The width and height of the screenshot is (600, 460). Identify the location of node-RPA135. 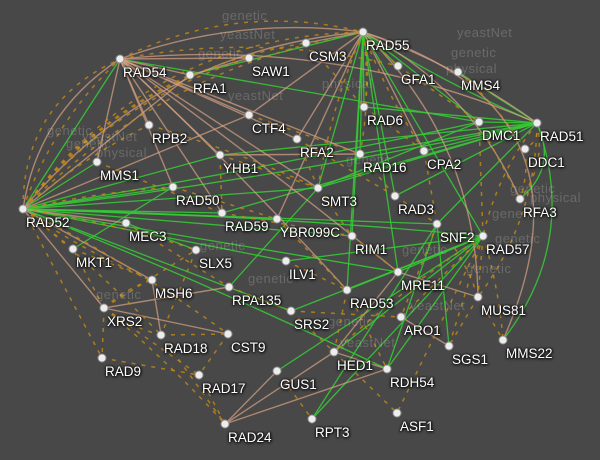
(229, 287).